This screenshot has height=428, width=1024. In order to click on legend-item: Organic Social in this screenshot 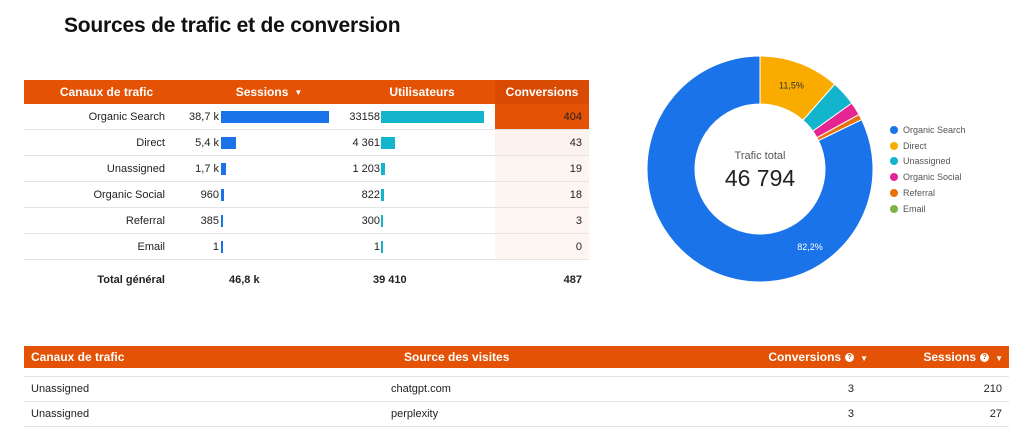, I will do `click(928, 177)`.